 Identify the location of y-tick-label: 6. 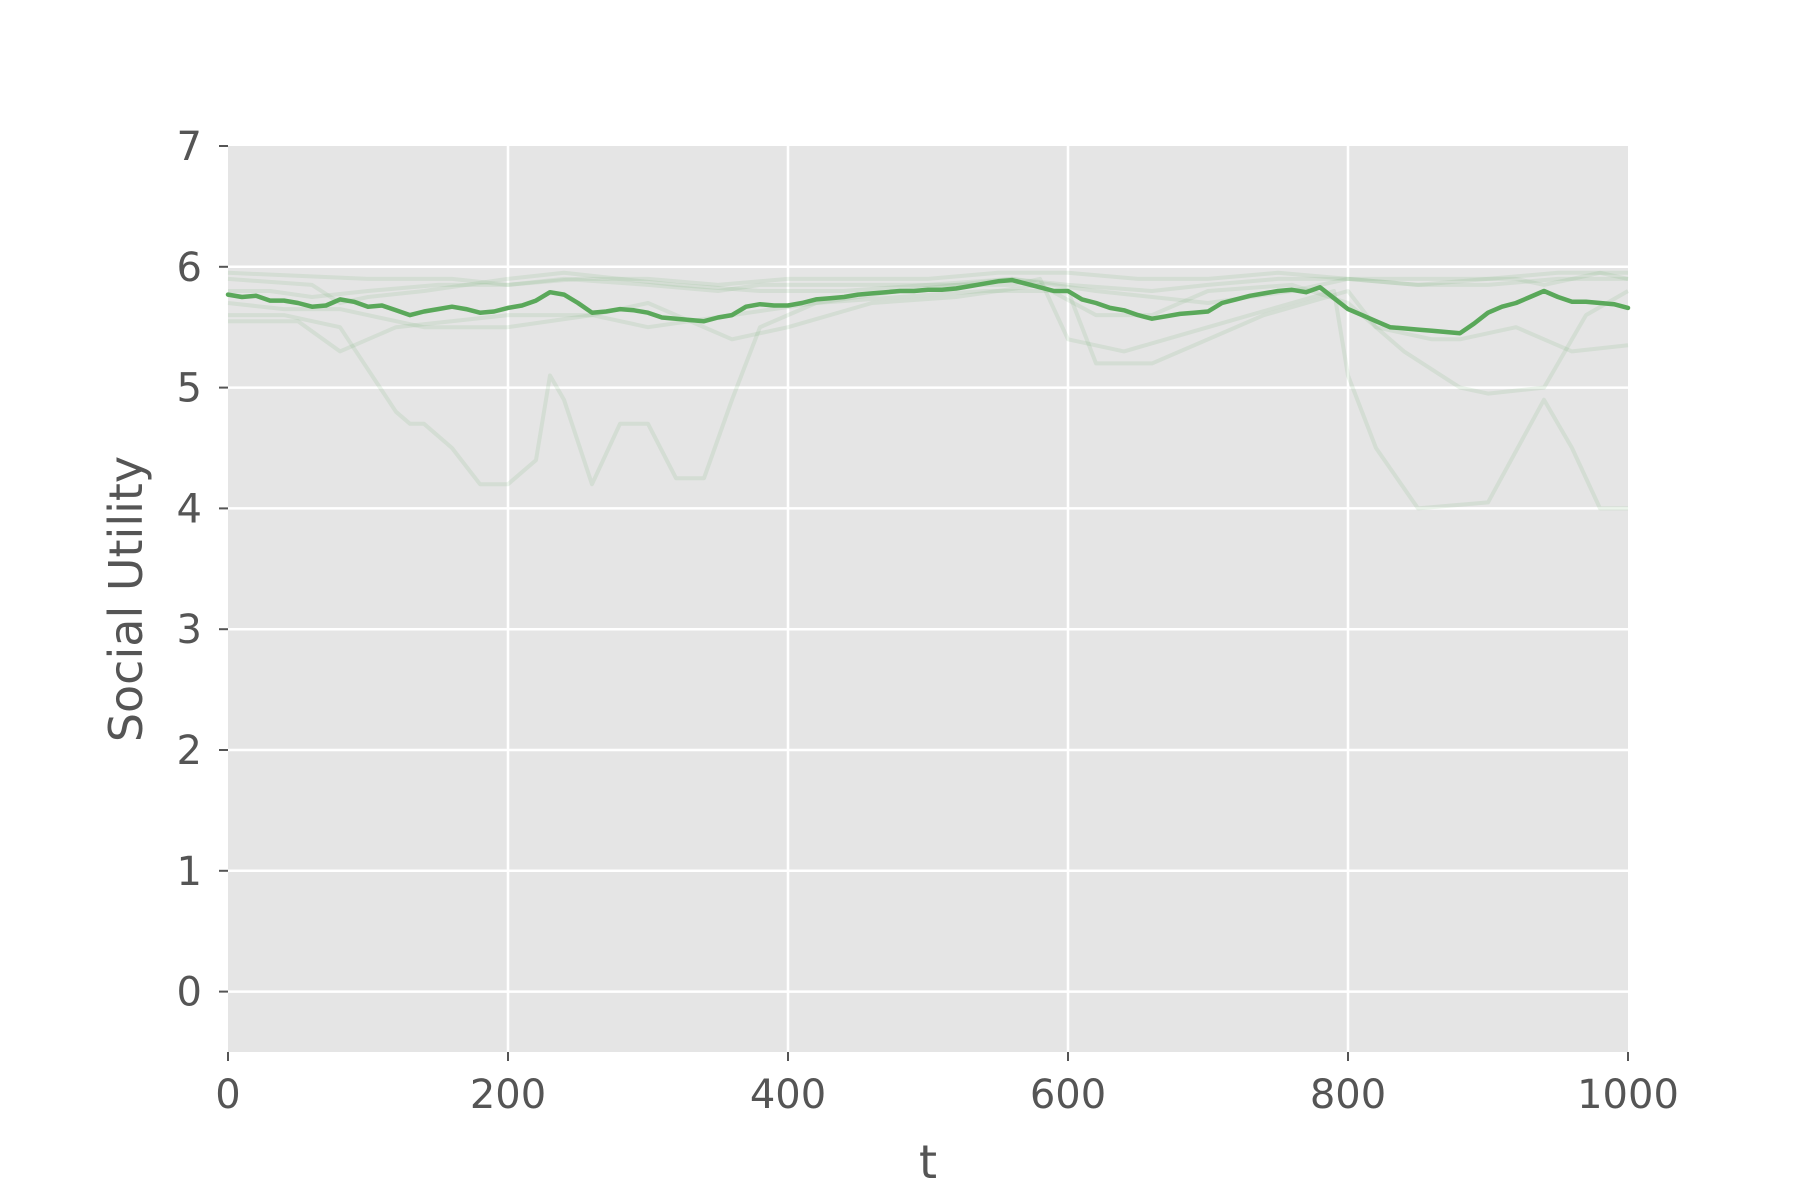
(189, 268).